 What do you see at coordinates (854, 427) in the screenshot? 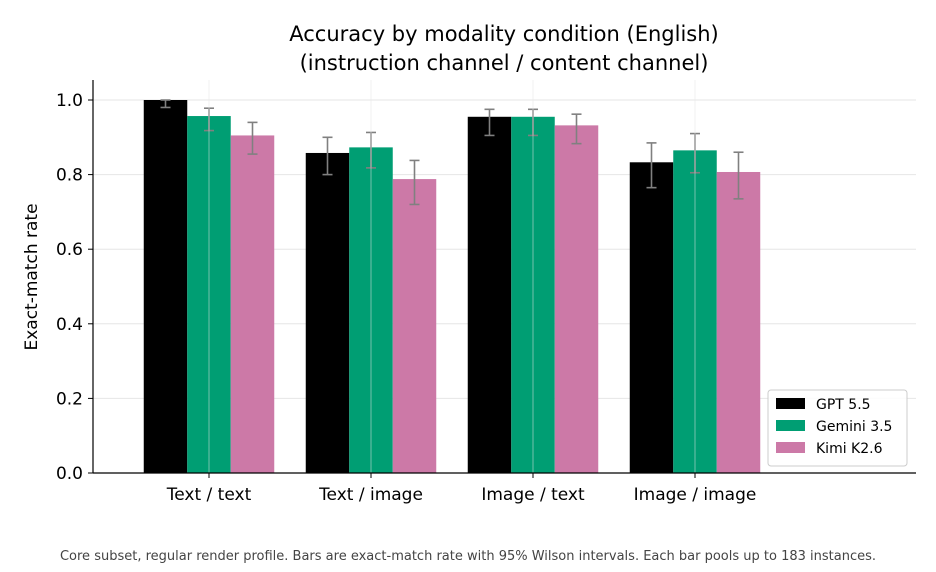
I see `legend-label: Gemini 3.5` at bounding box center [854, 427].